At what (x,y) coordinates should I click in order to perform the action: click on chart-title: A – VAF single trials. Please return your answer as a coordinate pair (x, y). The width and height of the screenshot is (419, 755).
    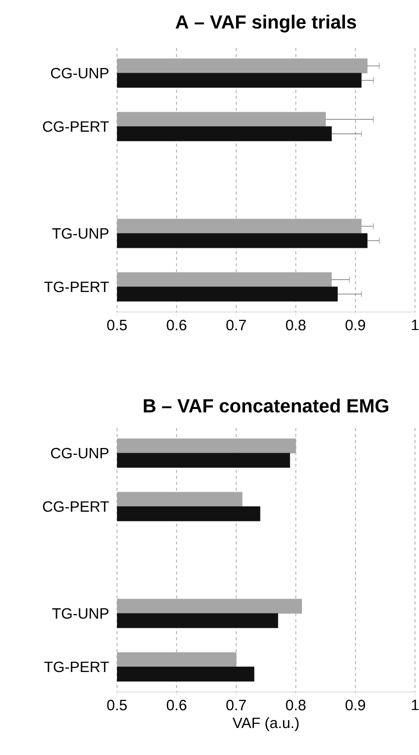
    Looking at the image, I should click on (266, 23).